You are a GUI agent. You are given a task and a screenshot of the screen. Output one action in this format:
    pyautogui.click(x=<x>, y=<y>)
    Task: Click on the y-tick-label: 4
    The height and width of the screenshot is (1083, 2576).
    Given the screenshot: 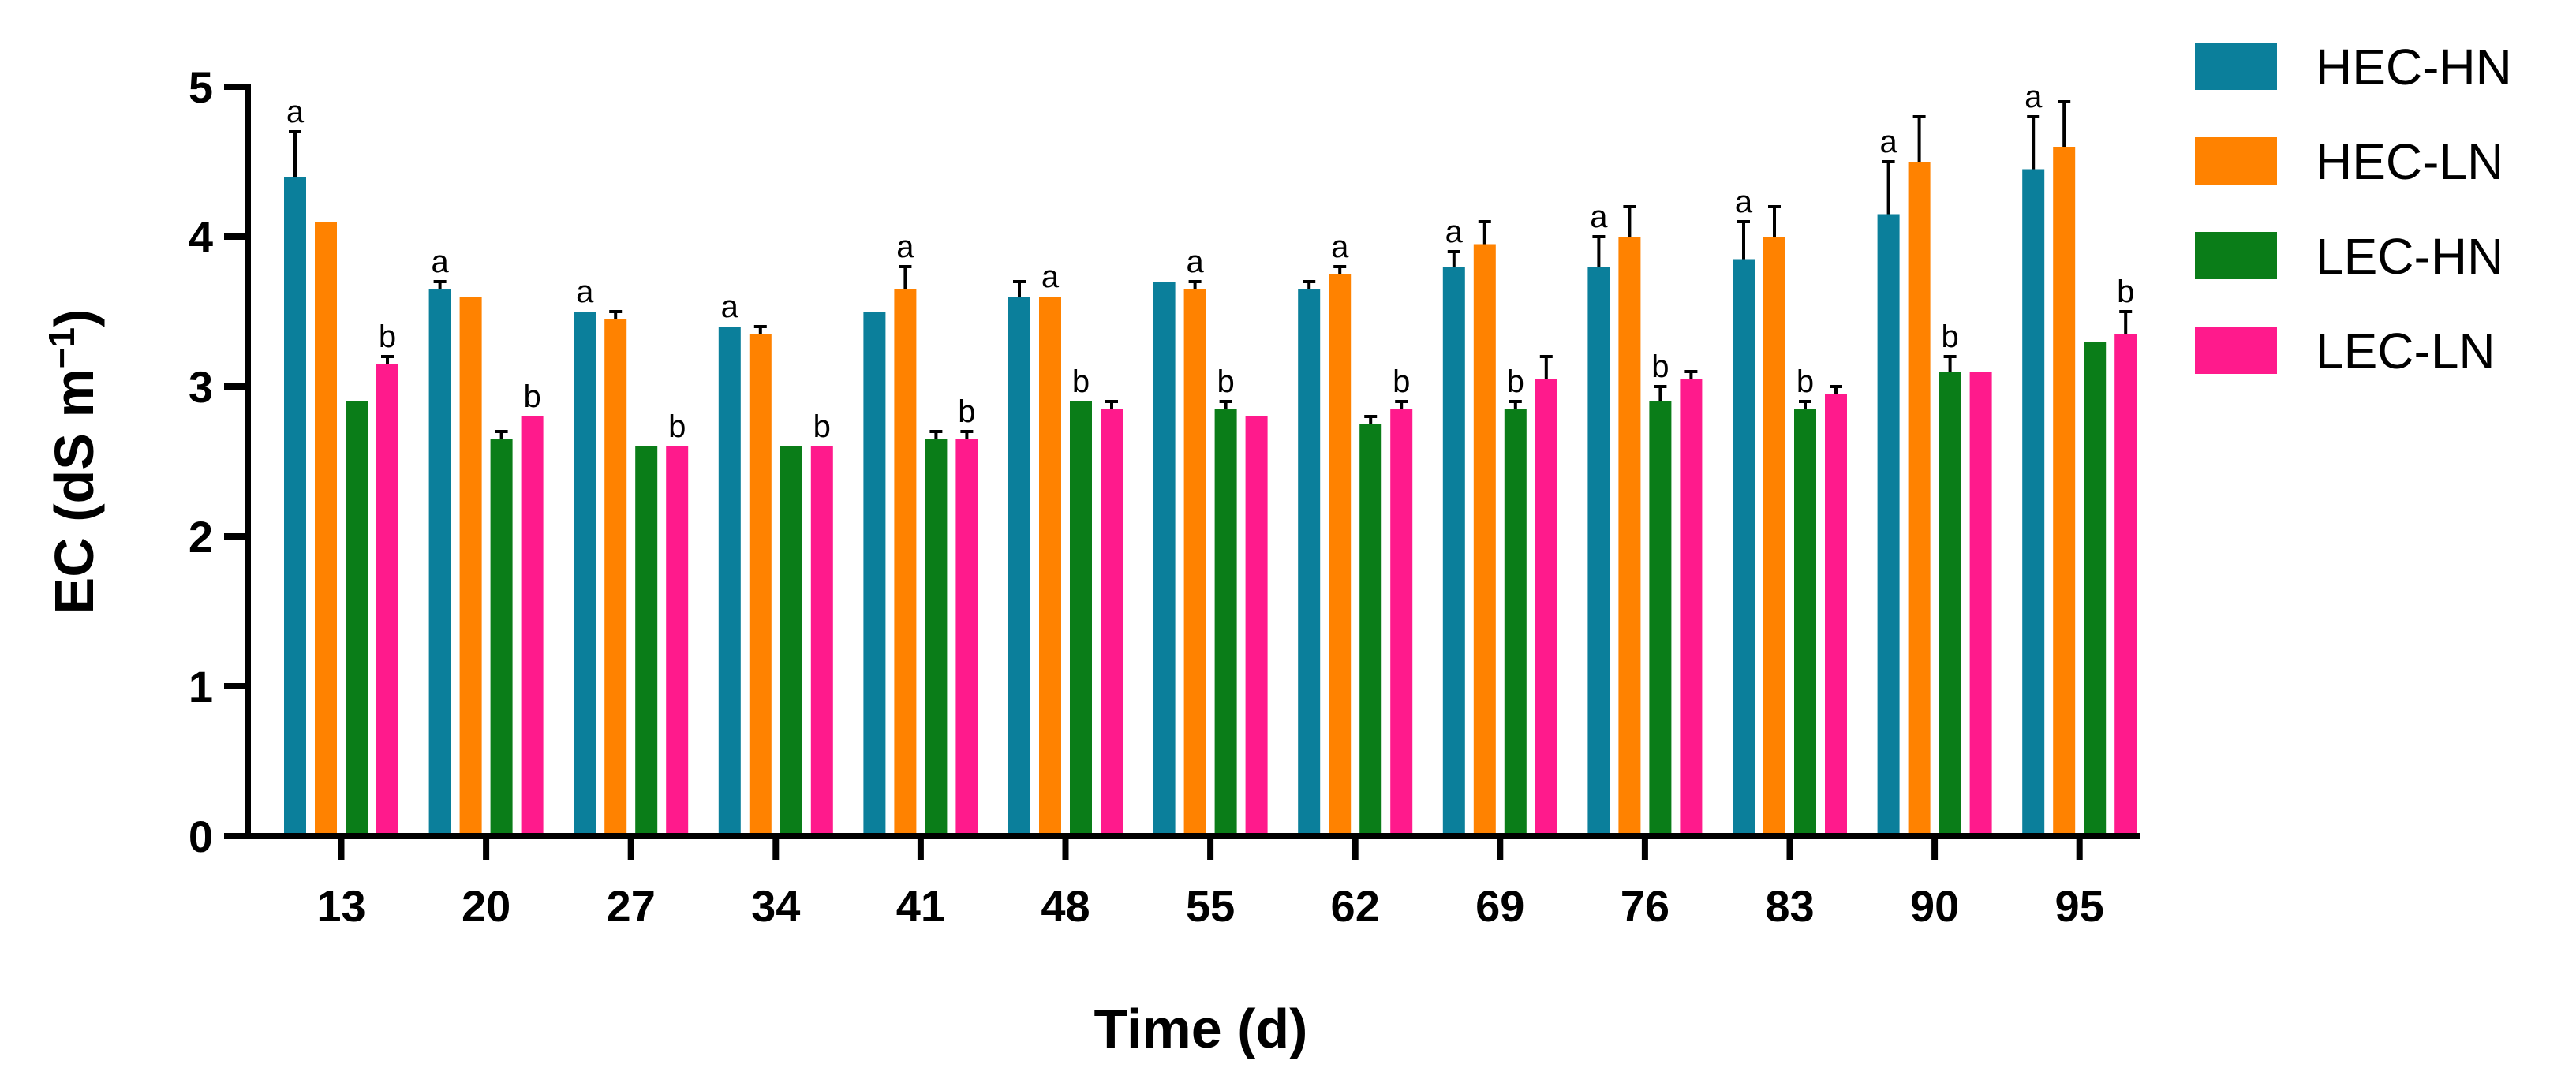 What is the action you would take?
    pyautogui.click(x=201, y=237)
    